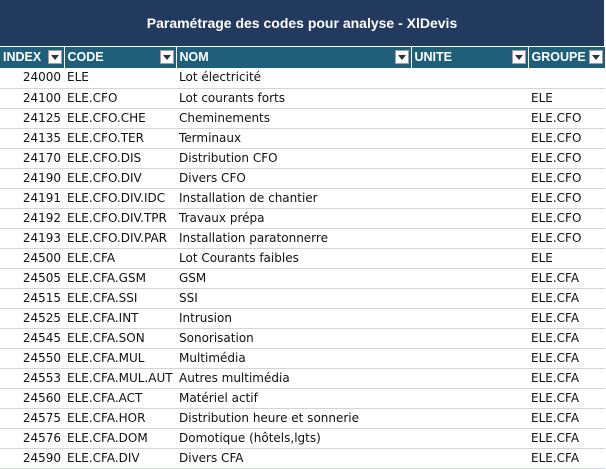  What do you see at coordinates (120, 198) in the screenshot?
I see `cell-code: ELE.CFO.DIV.IDC` at bounding box center [120, 198].